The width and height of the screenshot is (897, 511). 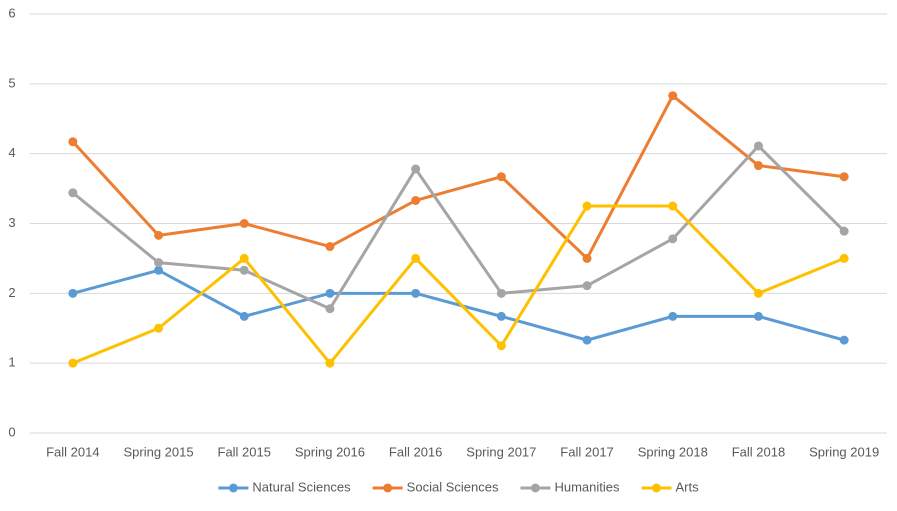 I want to click on legend-label: Natural Sciences, so click(x=301, y=486).